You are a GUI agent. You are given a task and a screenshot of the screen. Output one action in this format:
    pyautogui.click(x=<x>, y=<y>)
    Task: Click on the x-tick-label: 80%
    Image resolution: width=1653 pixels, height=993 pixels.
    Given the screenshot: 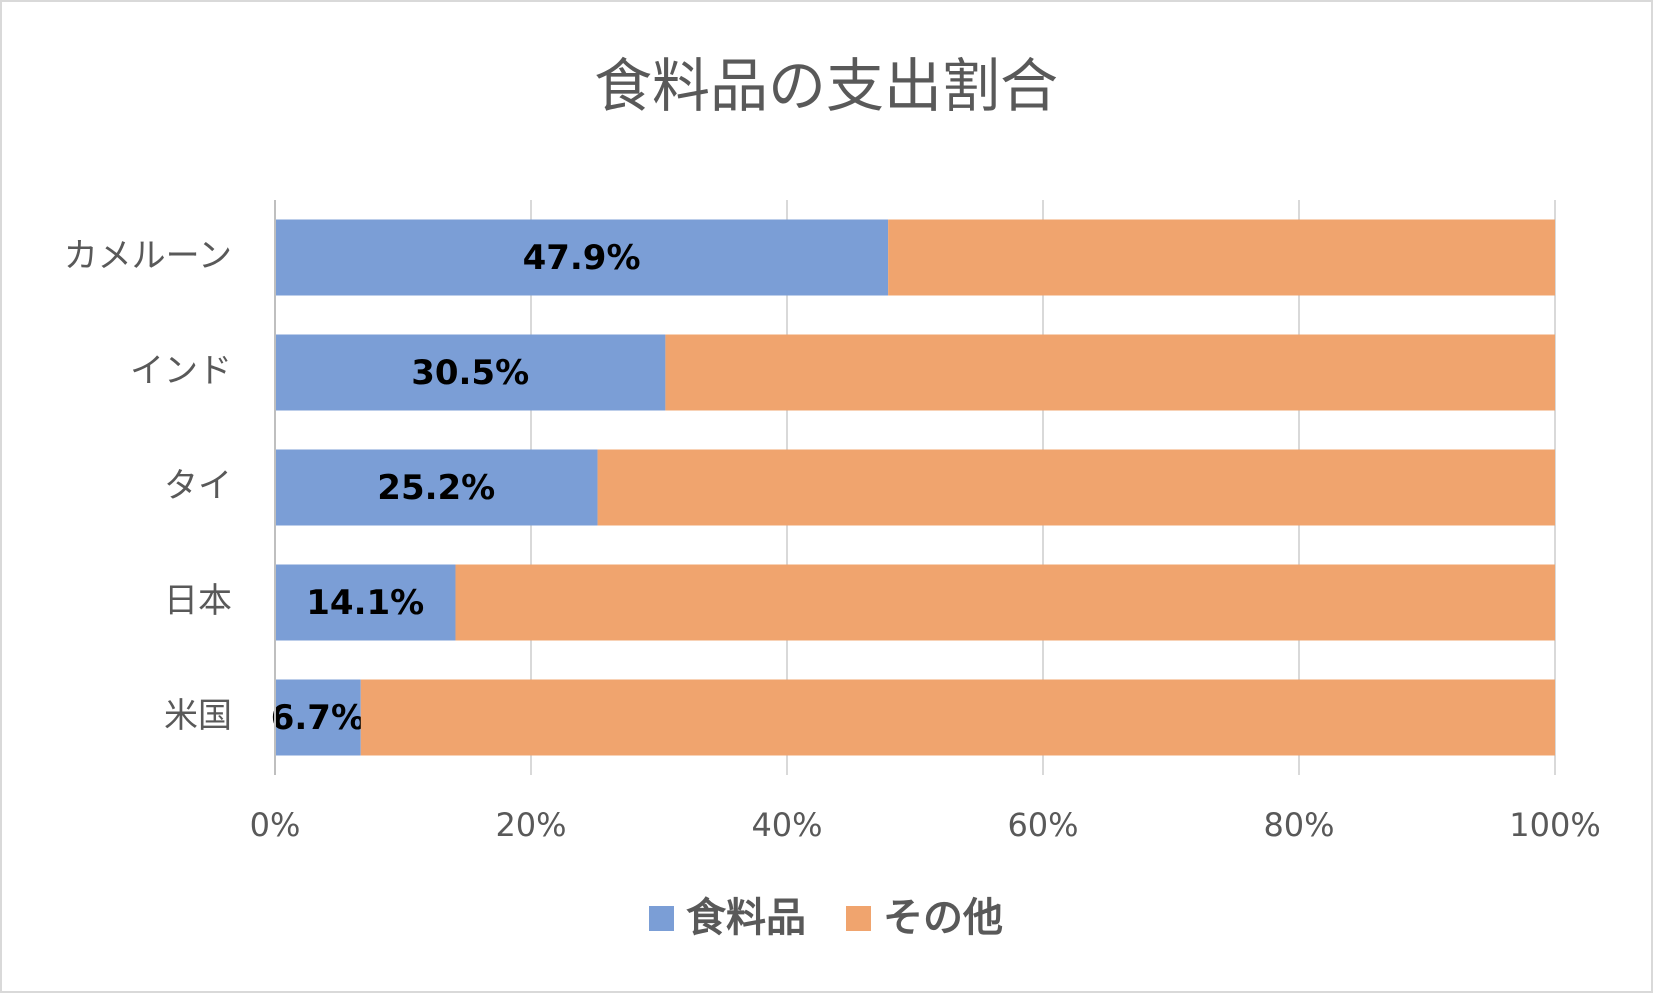 What is the action you would take?
    pyautogui.click(x=1298, y=825)
    